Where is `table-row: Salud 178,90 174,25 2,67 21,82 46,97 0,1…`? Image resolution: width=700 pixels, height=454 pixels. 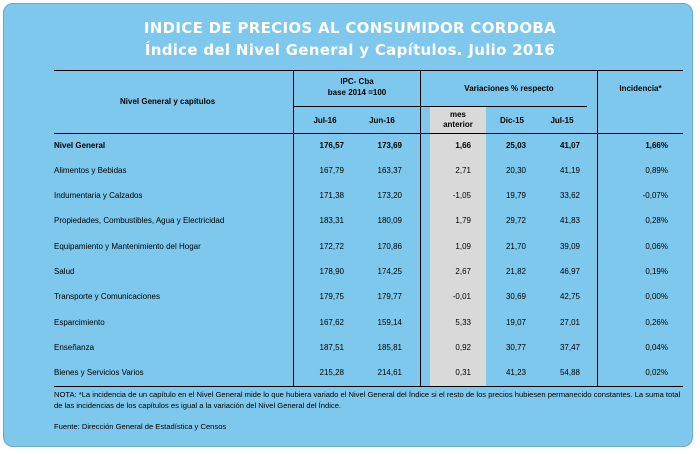
table-row: Salud 178,90 174,25 2,67 21,82 46,97 0,1… is located at coordinates (350, 272).